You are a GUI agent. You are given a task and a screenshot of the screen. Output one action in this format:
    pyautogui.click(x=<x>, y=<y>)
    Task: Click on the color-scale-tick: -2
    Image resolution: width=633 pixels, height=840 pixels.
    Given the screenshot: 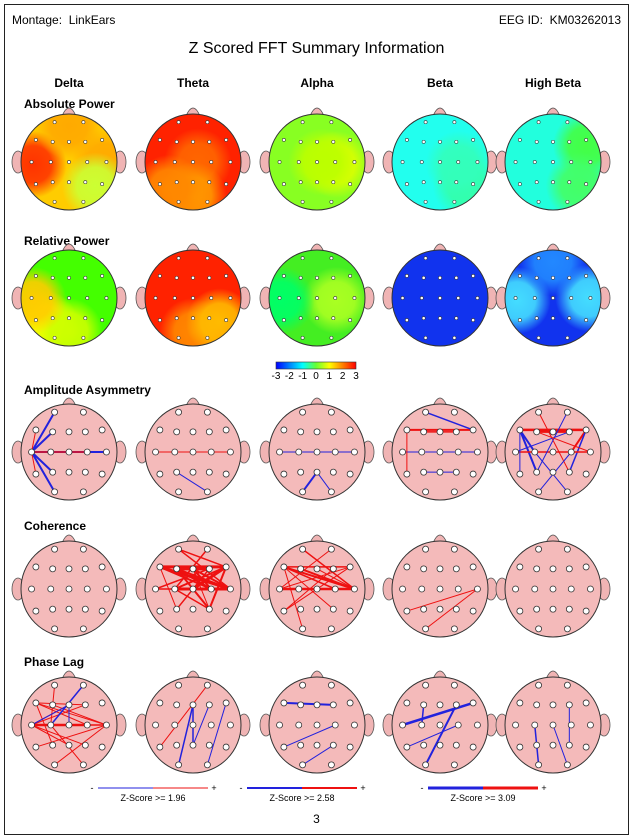 What is the action you would take?
    pyautogui.click(x=289, y=376)
    